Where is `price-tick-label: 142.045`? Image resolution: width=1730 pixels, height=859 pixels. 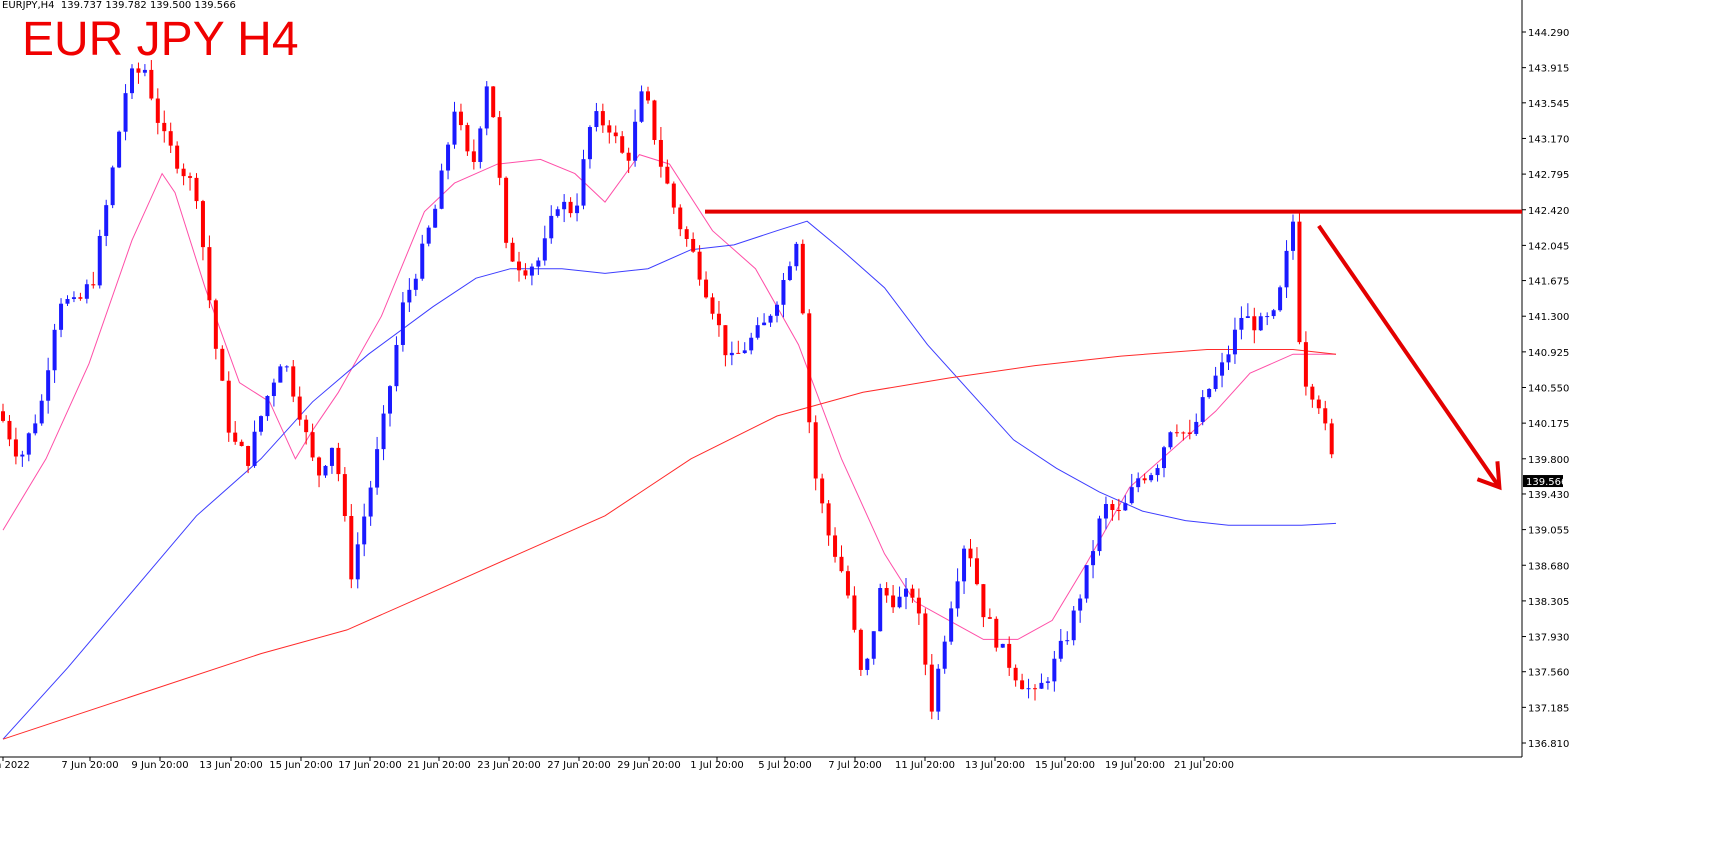 price-tick-label: 142.045 is located at coordinates (1548, 246).